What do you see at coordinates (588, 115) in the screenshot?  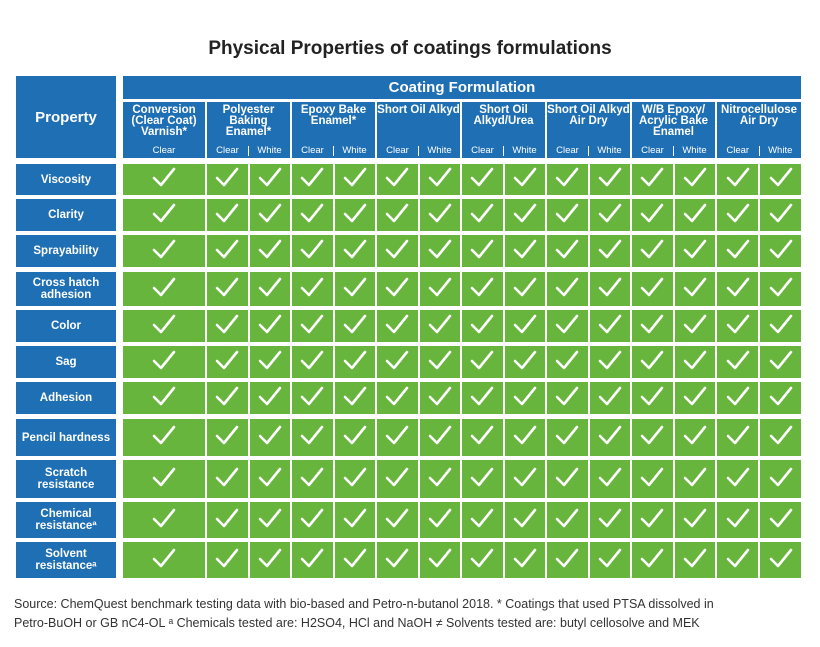 I see `column-title: Short Oil Alkyd Air Dry` at bounding box center [588, 115].